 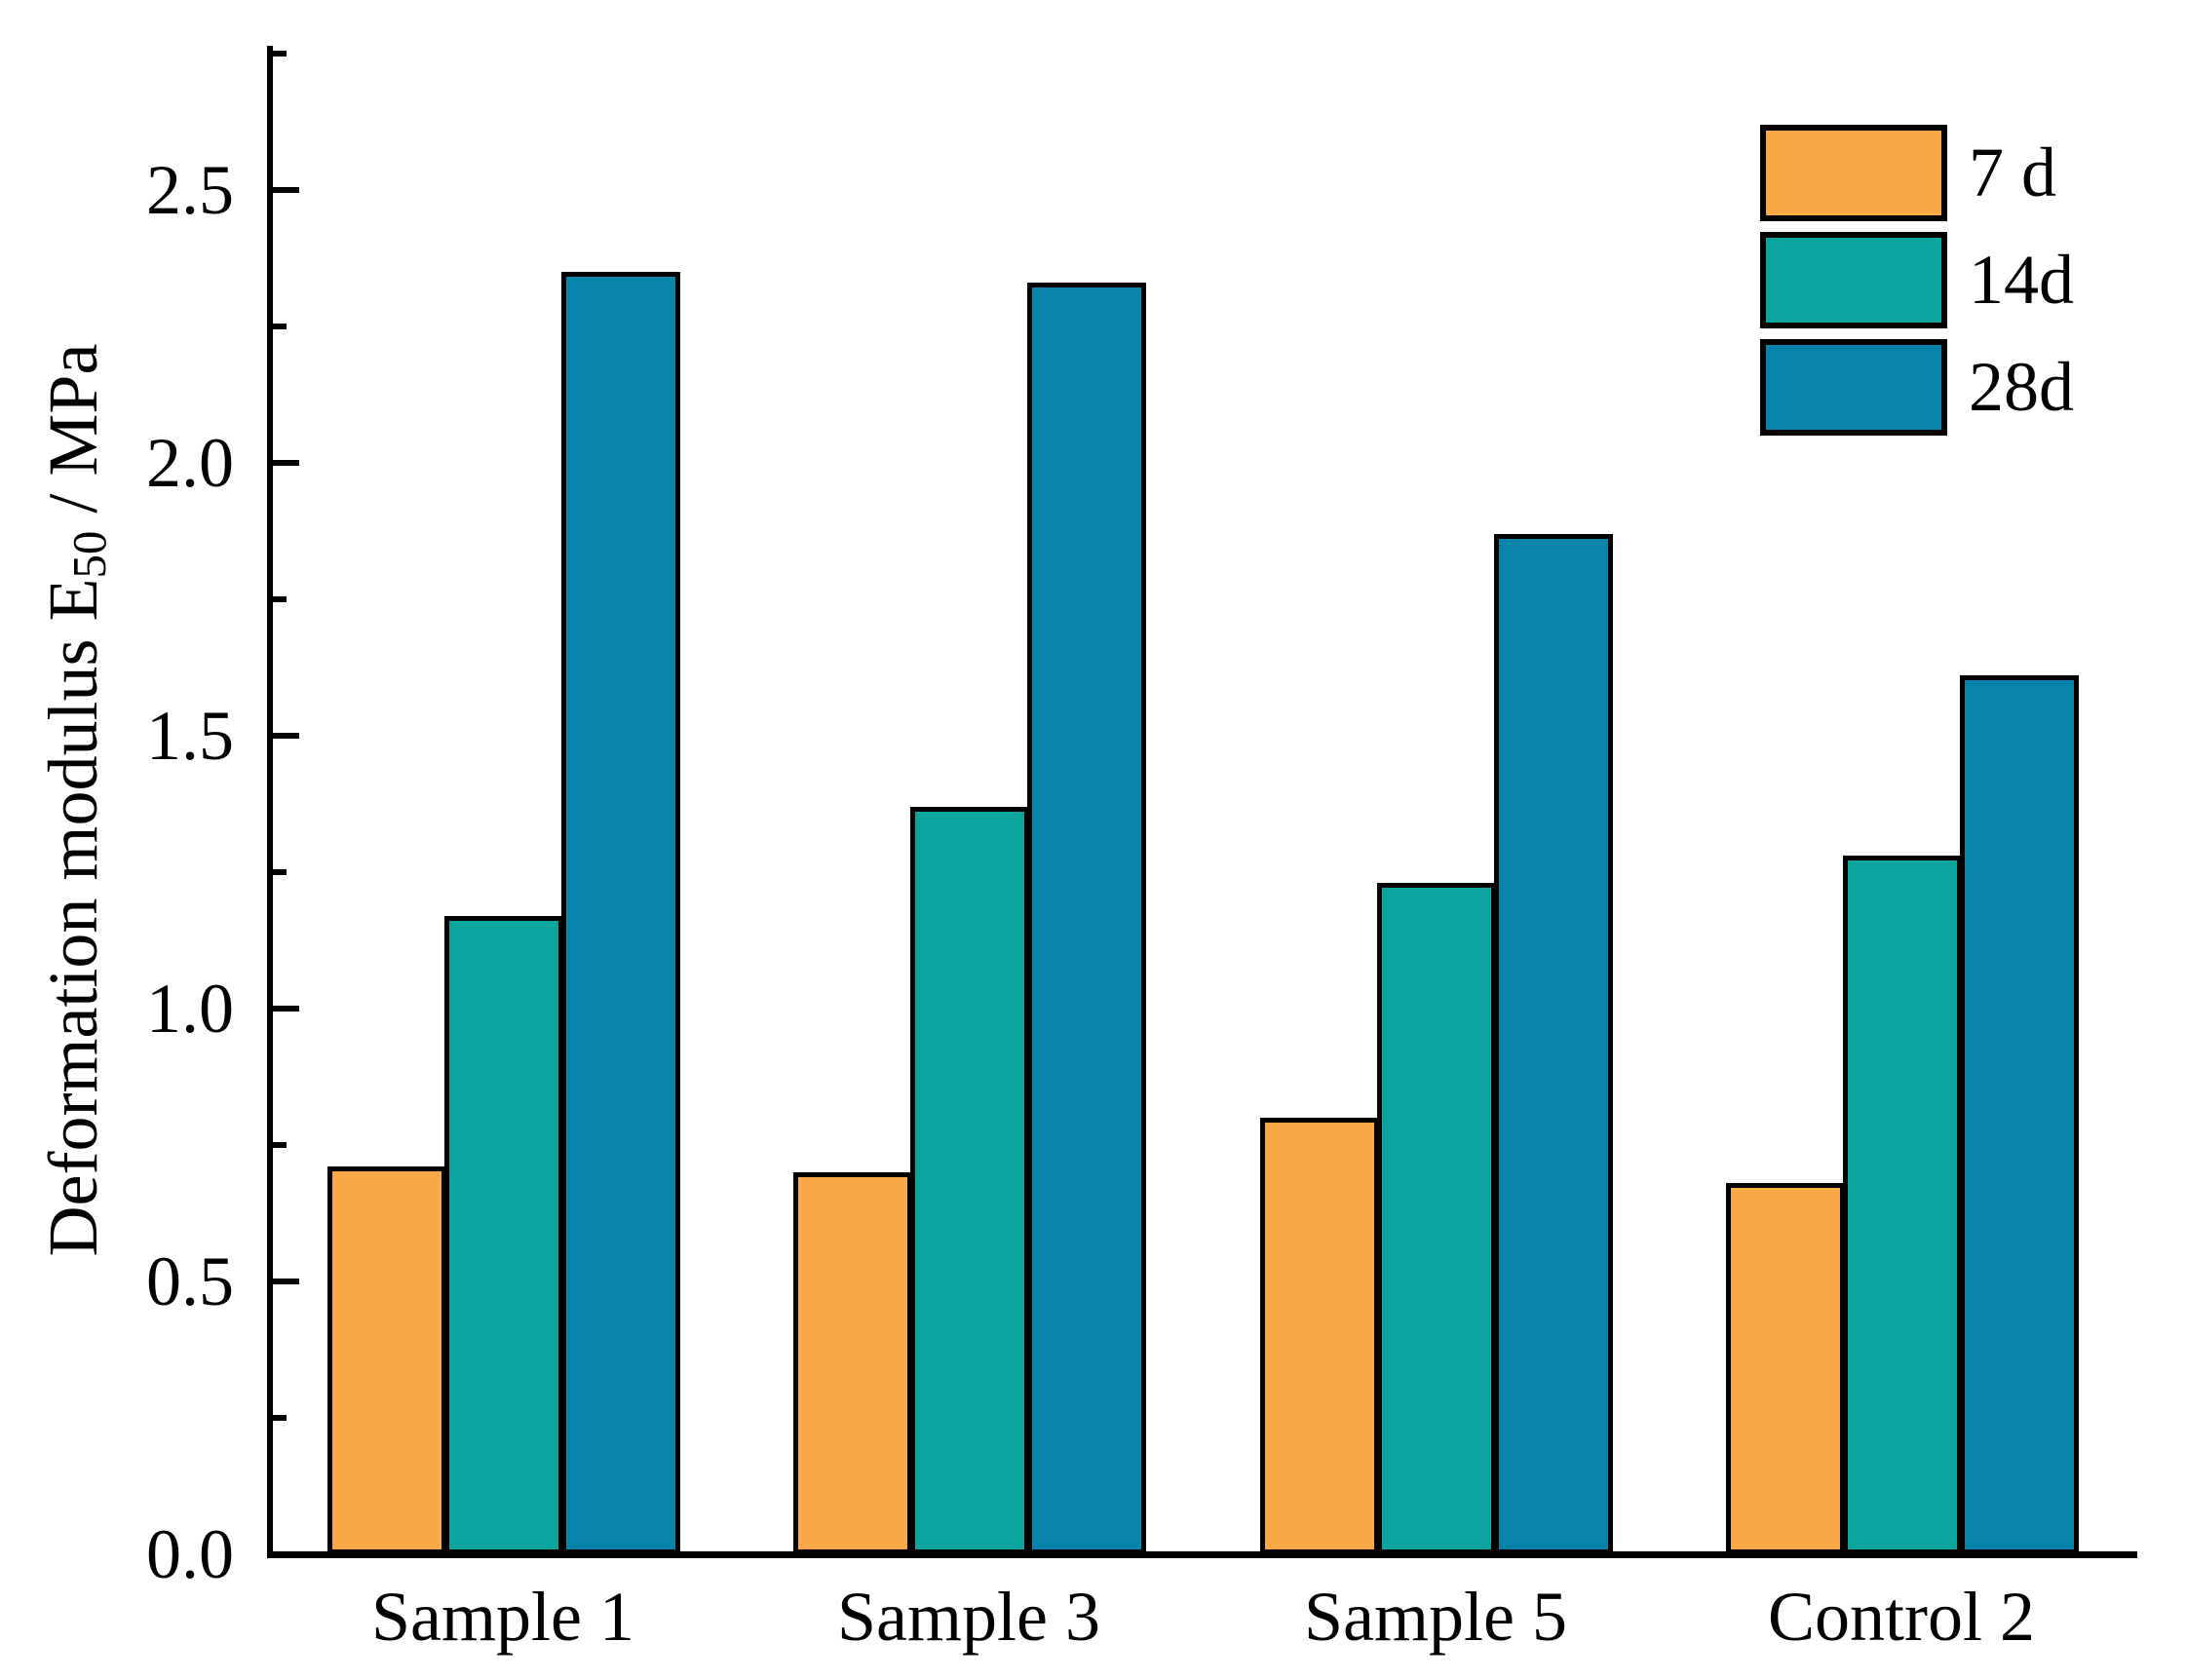 I want to click on y-tick-label: 1.0, so click(x=190, y=1009).